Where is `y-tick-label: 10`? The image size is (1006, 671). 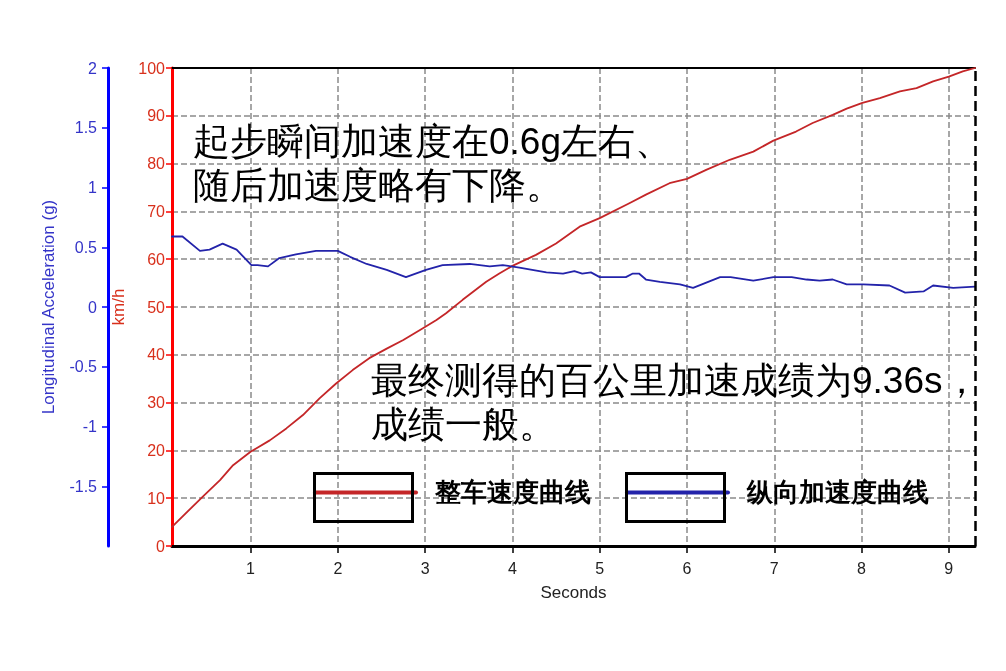
y-tick-label: 10 is located at coordinates (156, 498).